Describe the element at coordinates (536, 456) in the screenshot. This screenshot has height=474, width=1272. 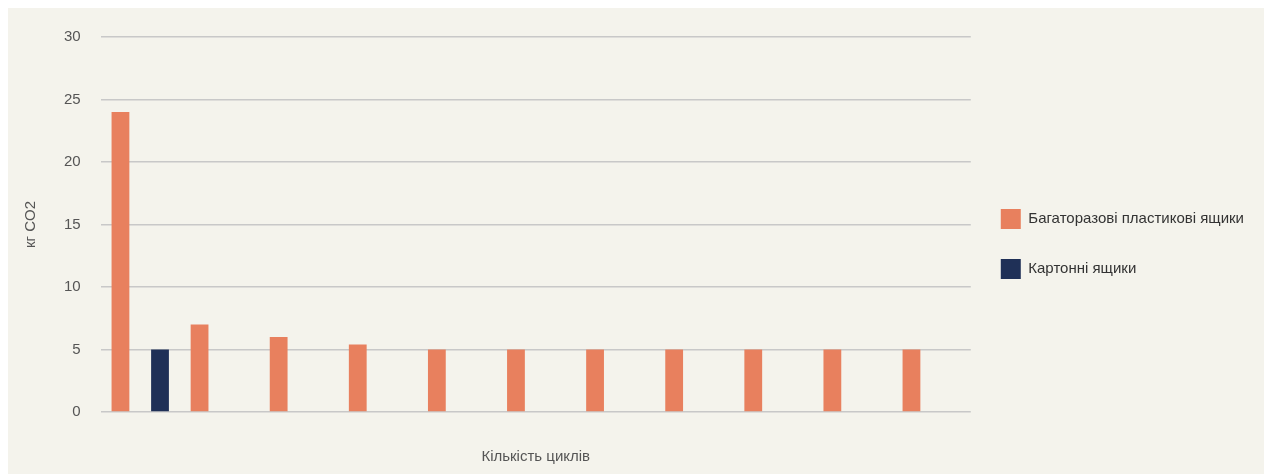
I see `x-axis-title: Кількість циклів` at that location.